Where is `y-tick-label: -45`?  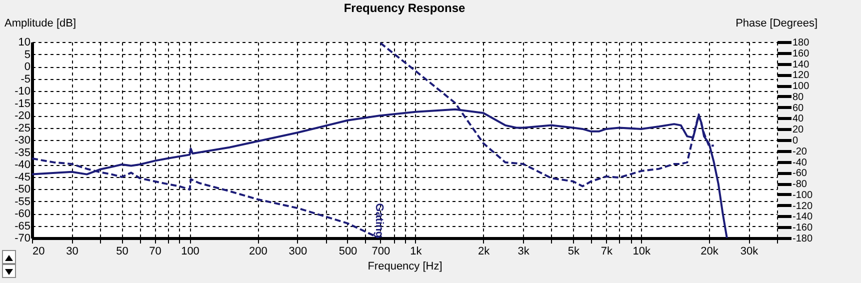
y-tick-label: -45 is located at coordinates (22, 177).